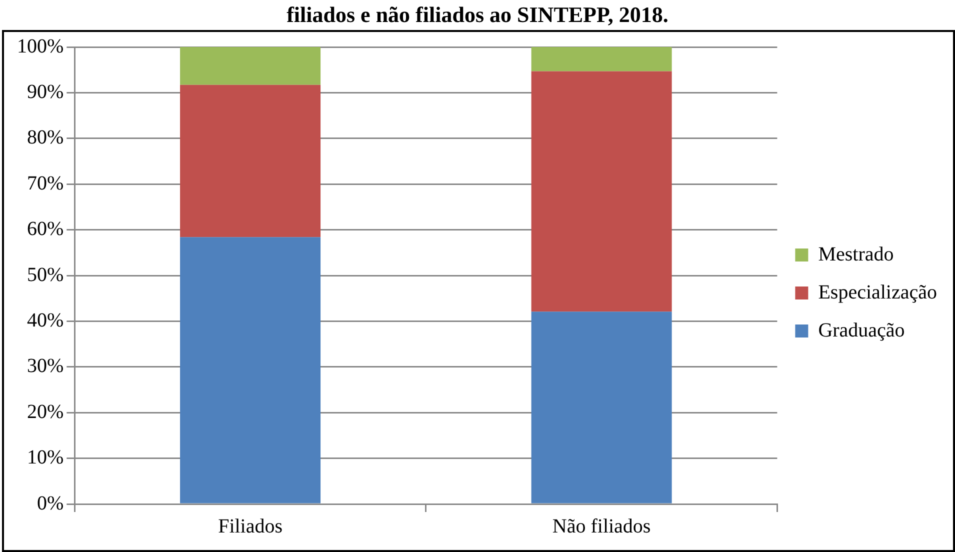  I want to click on y-tick-label: 10%, so click(45, 457).